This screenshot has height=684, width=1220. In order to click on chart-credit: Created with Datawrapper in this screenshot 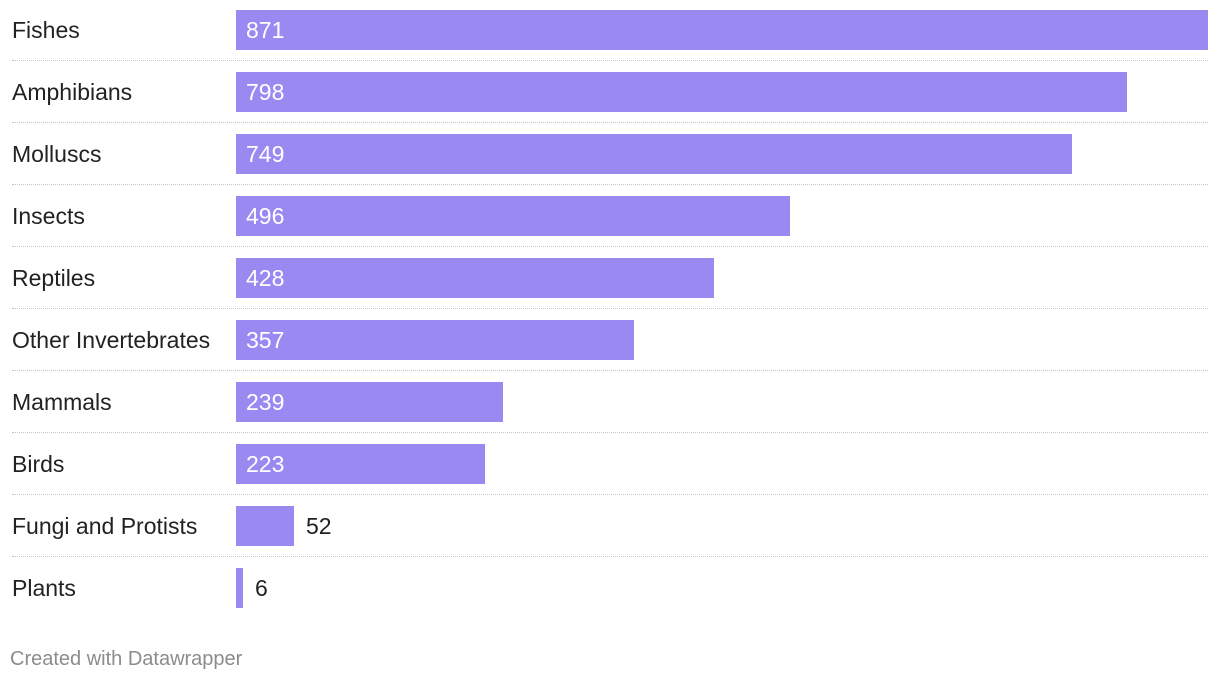, I will do `click(126, 659)`.